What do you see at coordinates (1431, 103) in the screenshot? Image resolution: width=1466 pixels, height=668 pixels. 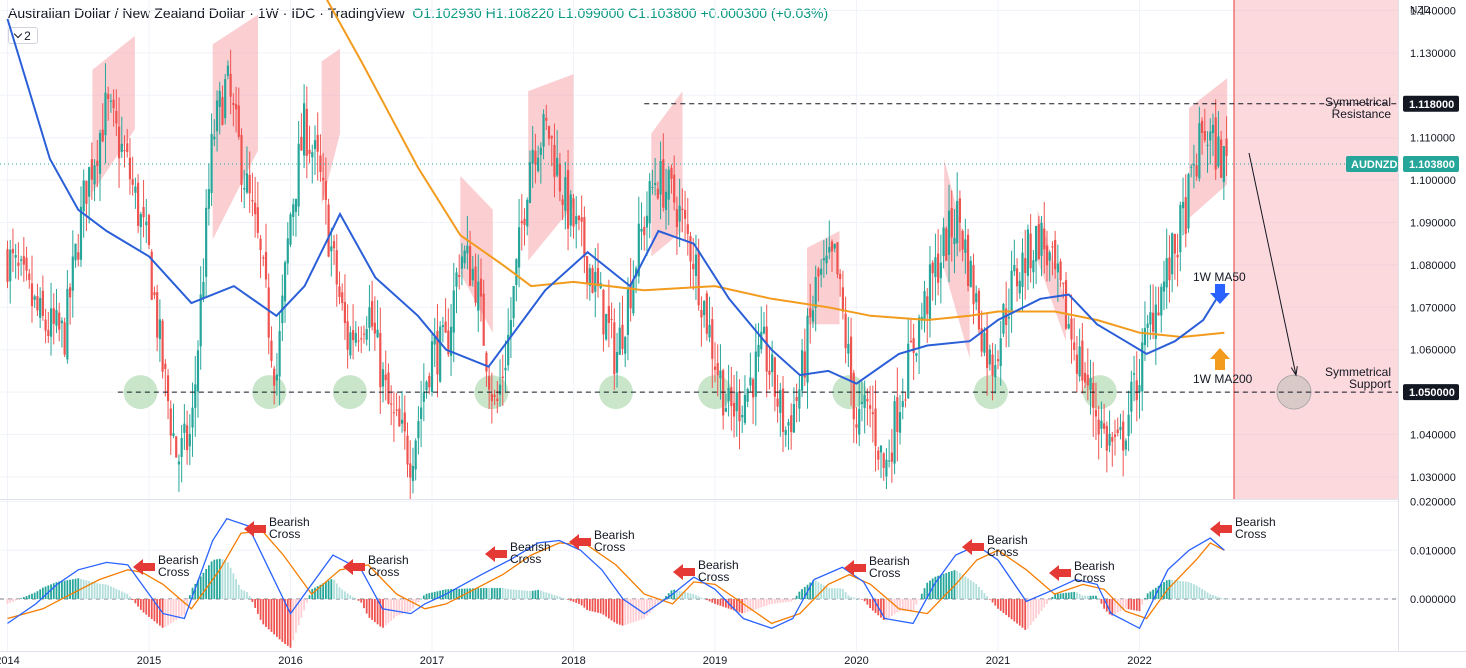 I see `resistance-price-tag` at bounding box center [1431, 103].